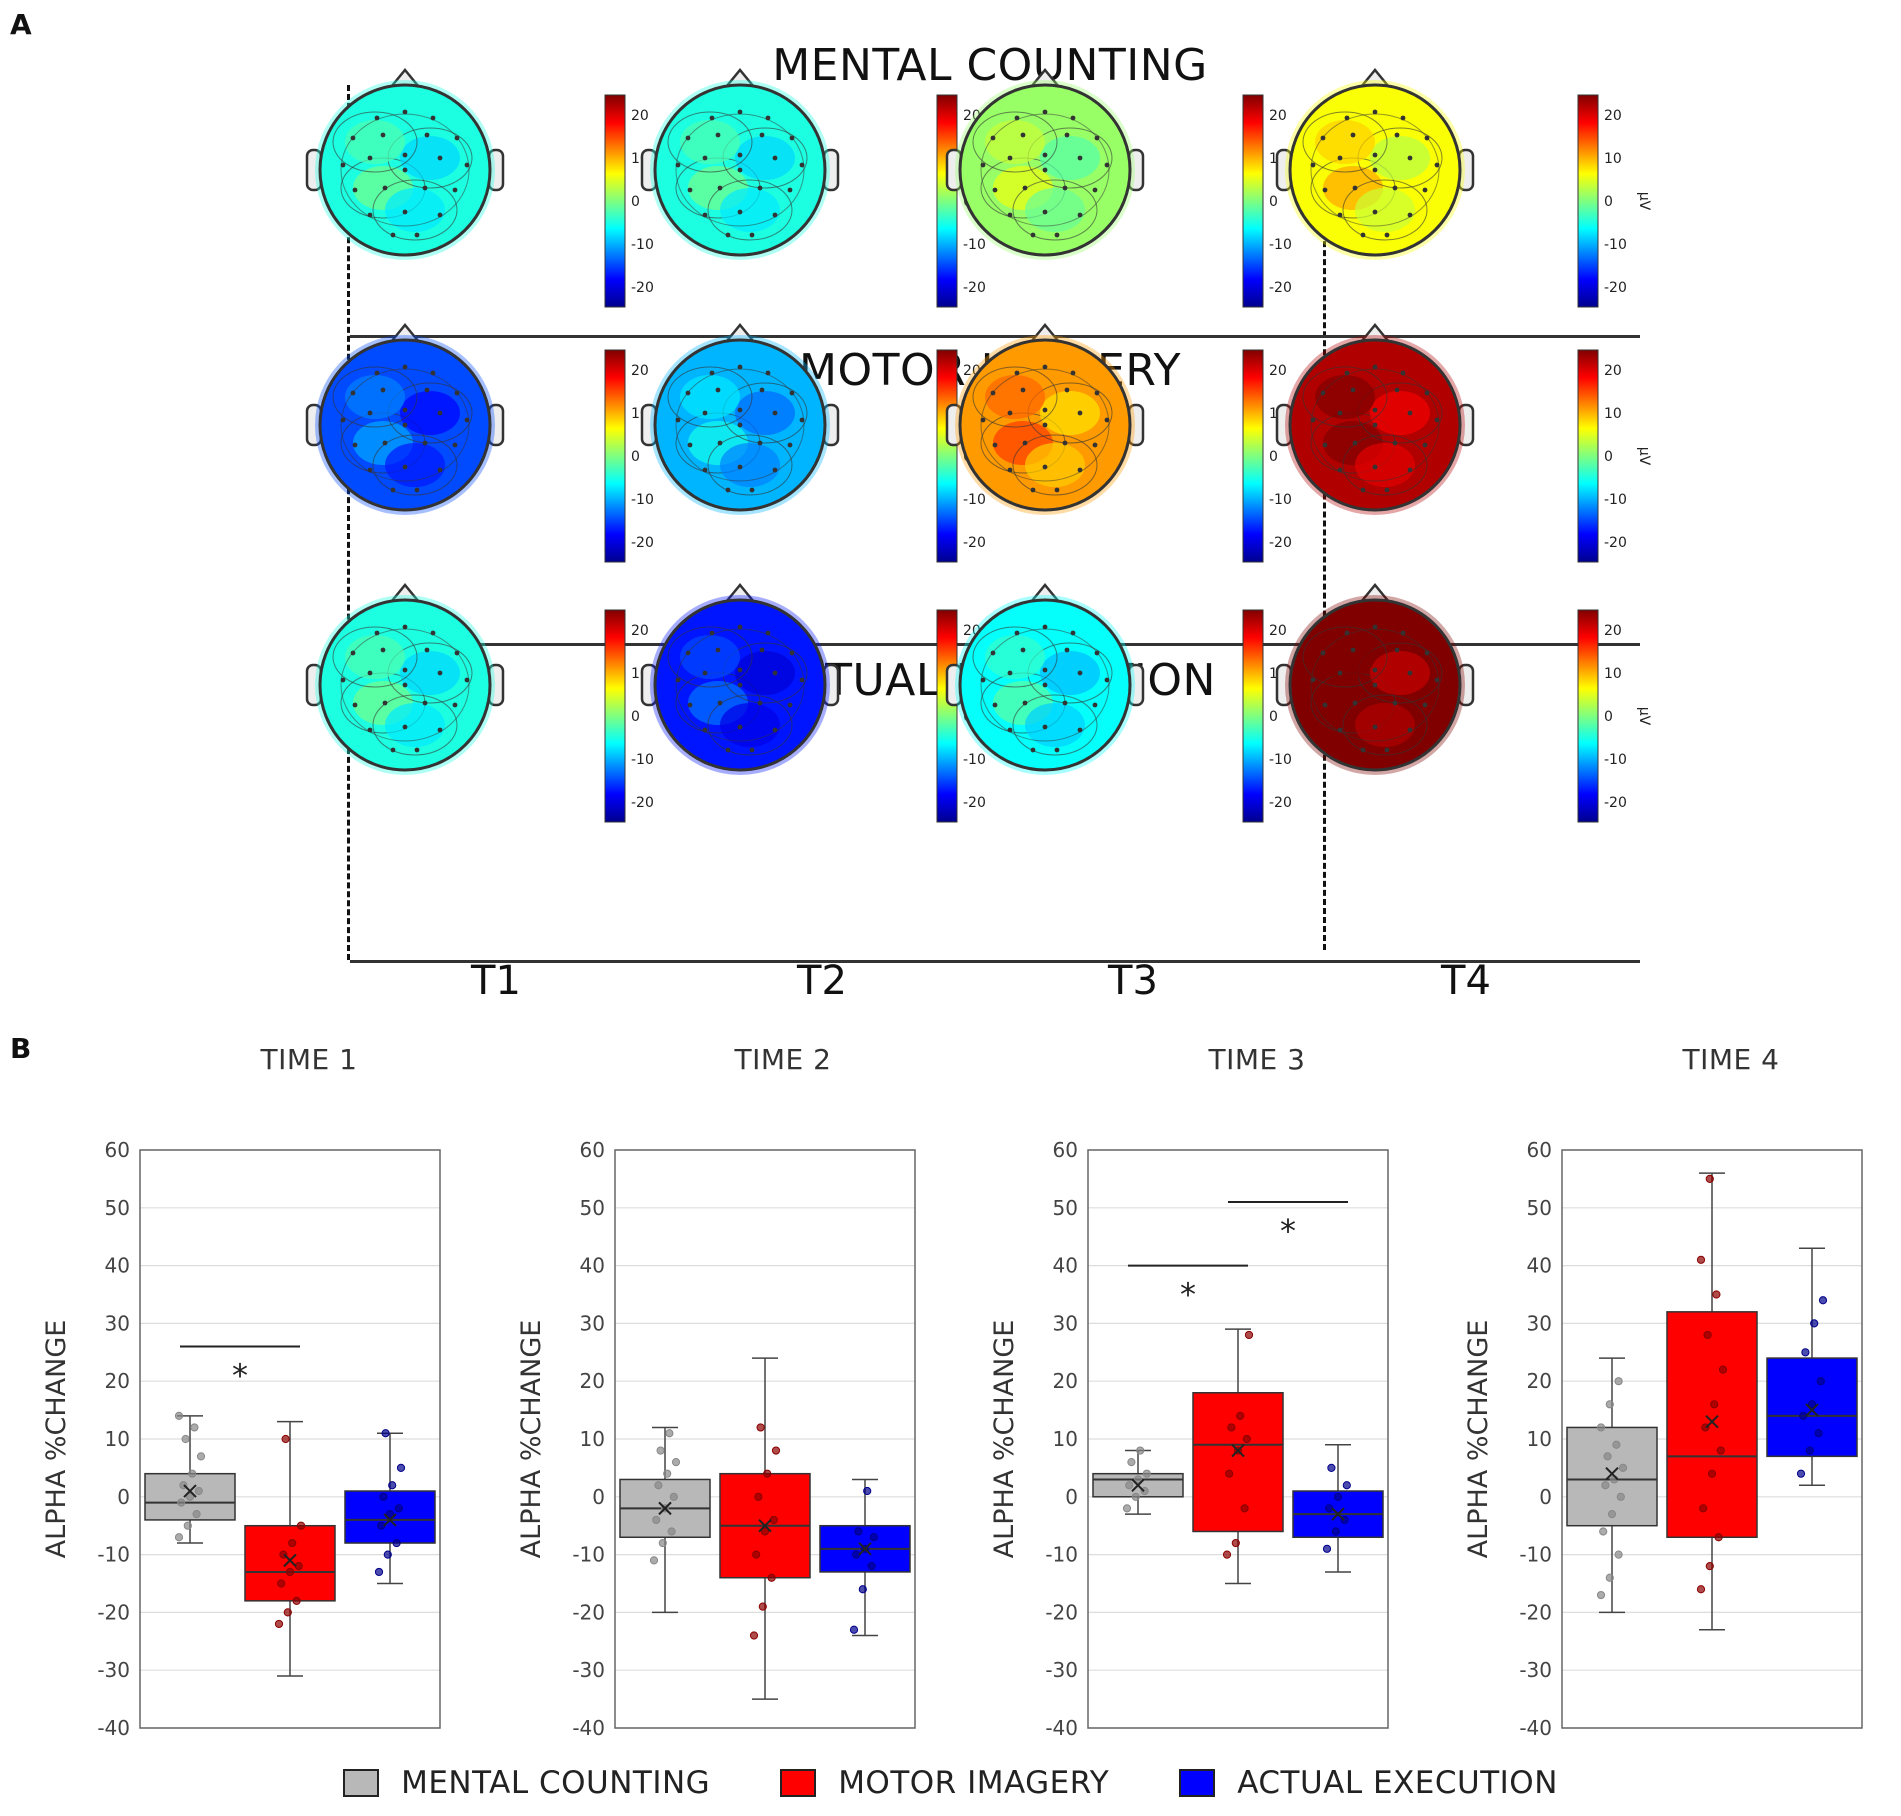  Describe the element at coordinates (1288, 1231) in the screenshot. I see `significance-star: *` at that location.